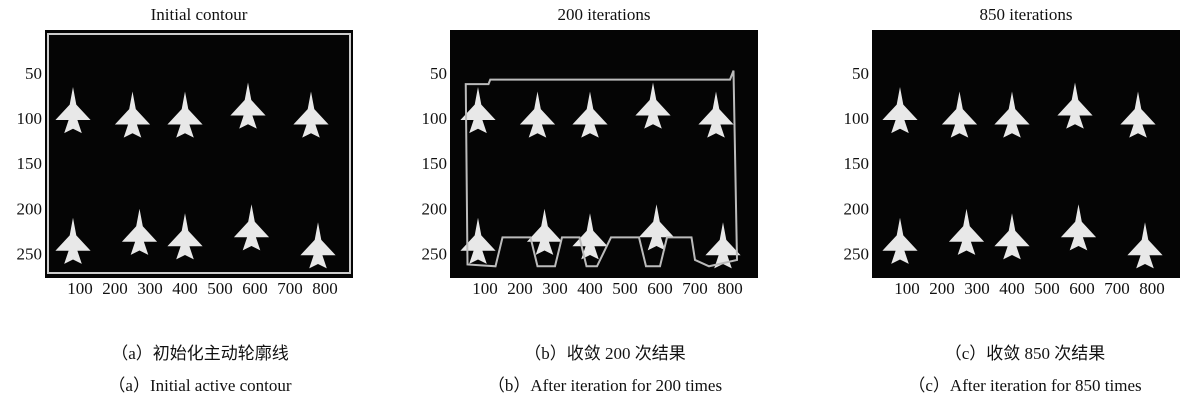 The height and width of the screenshot is (405, 1194). Describe the element at coordinates (605, 385) in the screenshot. I see `caption-en: （b）After iteration for 200 times` at that location.